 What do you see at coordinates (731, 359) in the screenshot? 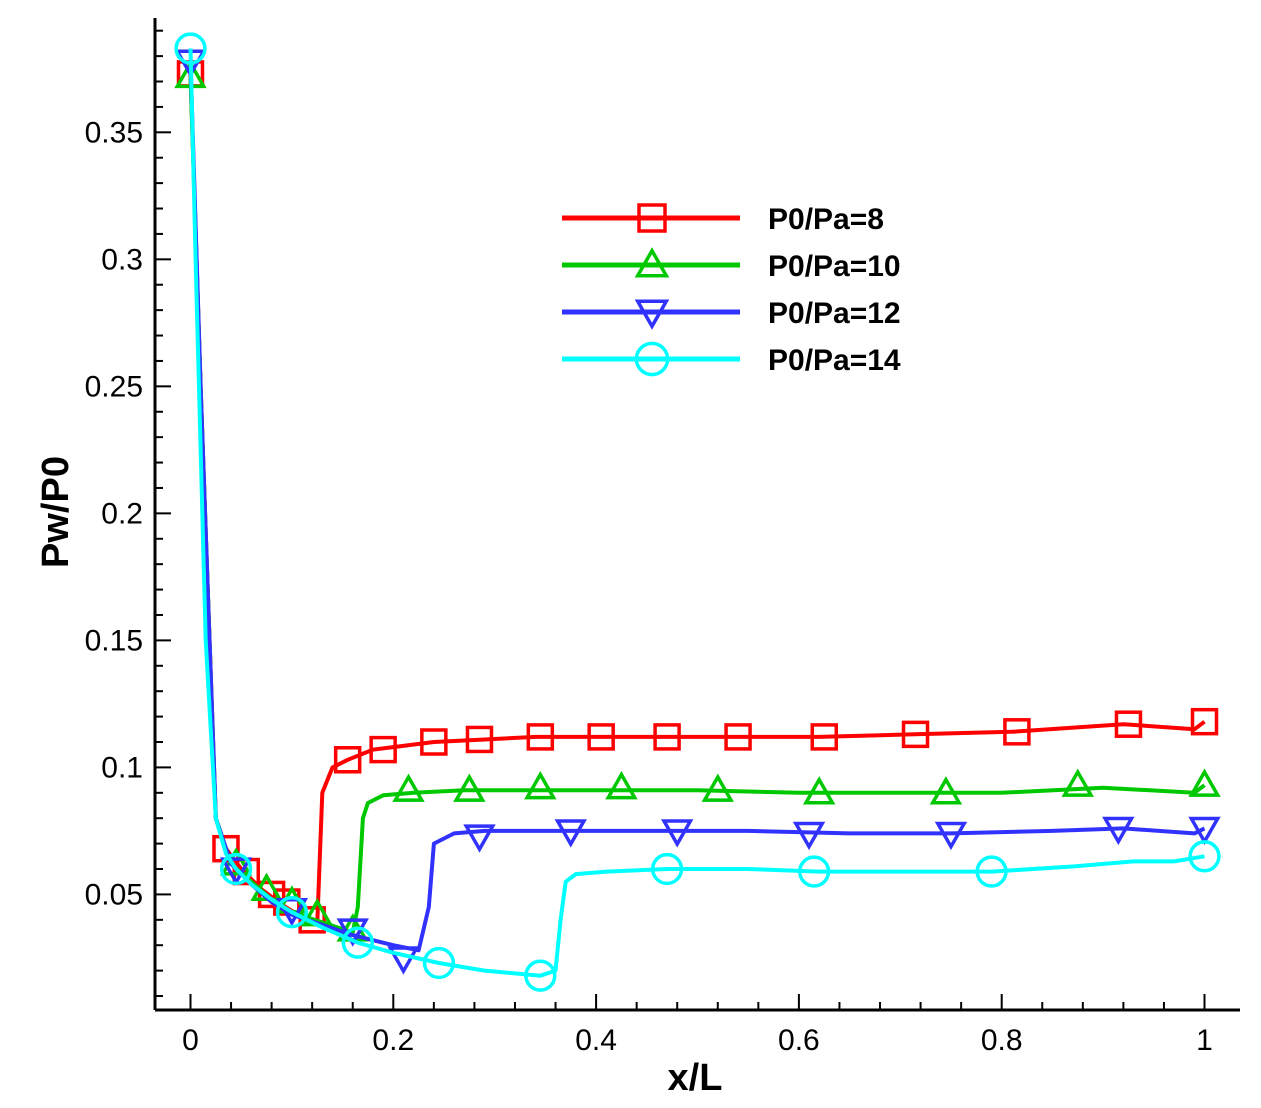
I see `legend-item: P0/Pa=14` at bounding box center [731, 359].